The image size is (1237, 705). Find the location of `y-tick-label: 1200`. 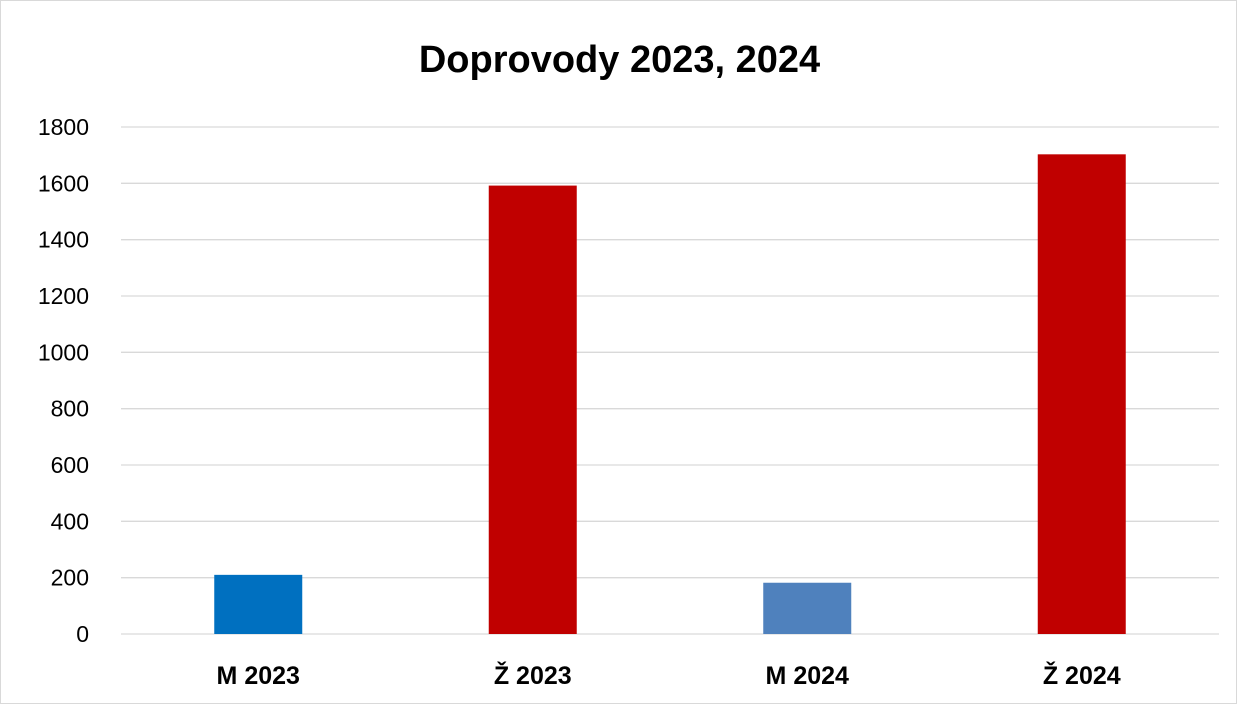

y-tick-label: 1200 is located at coordinates (63, 296).